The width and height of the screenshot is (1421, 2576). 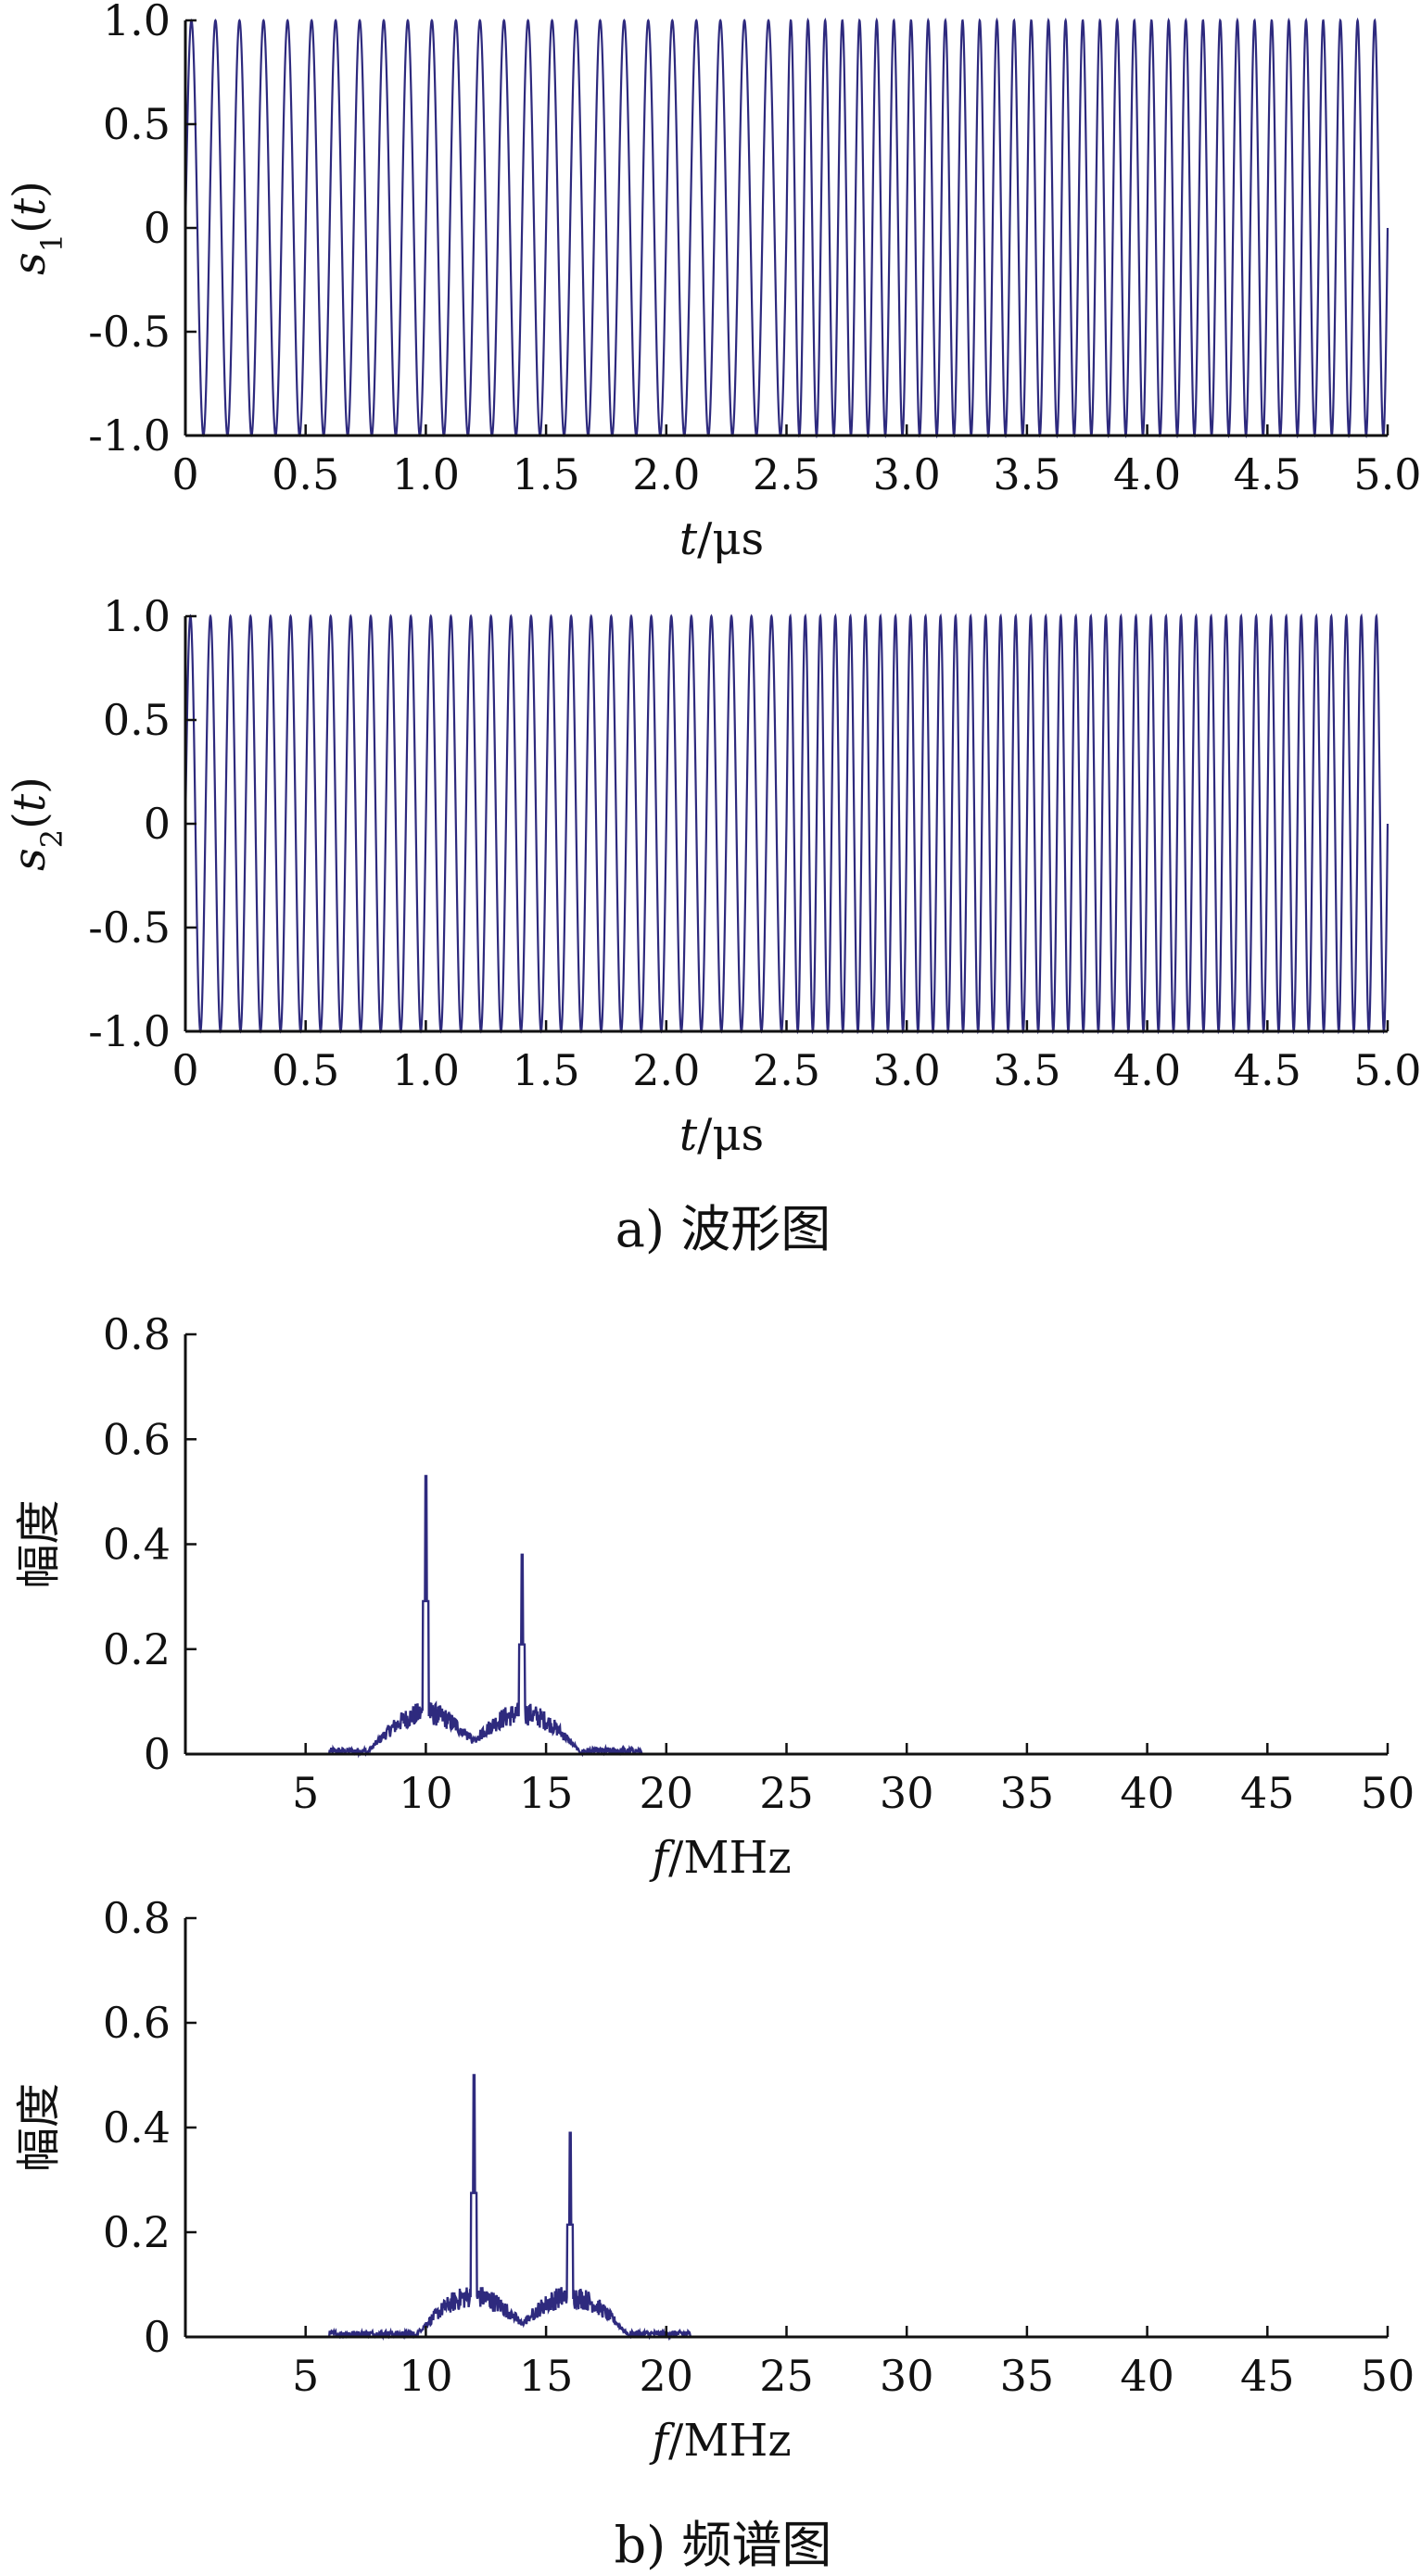 What do you see at coordinates (52, 838) in the screenshot?
I see `y-axis-label-subscript: 2` at bounding box center [52, 838].